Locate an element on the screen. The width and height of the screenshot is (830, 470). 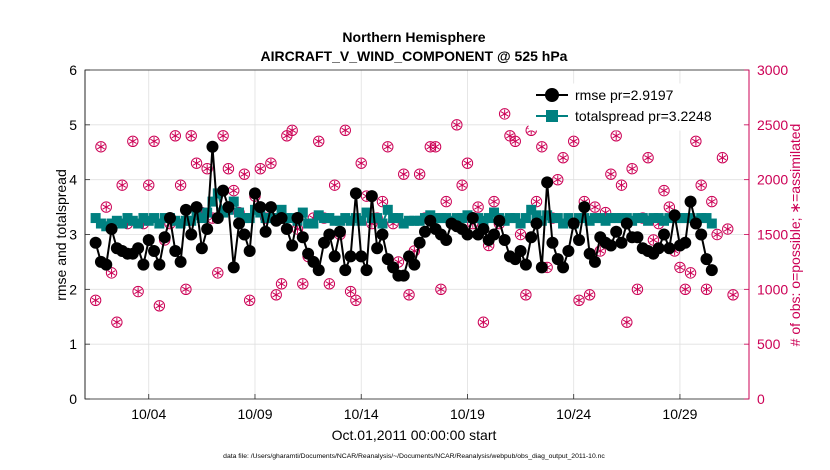
y-right-tick-label: 1000 is located at coordinates (772, 289).